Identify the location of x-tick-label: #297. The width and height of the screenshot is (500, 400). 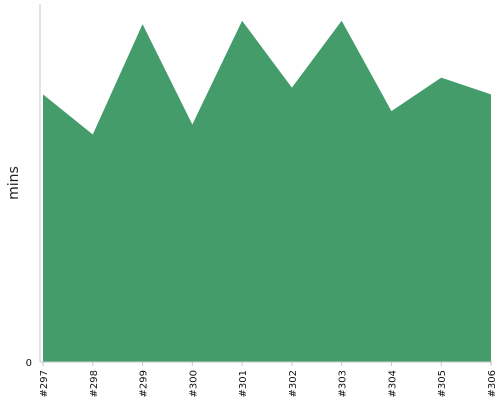
(44, 383).